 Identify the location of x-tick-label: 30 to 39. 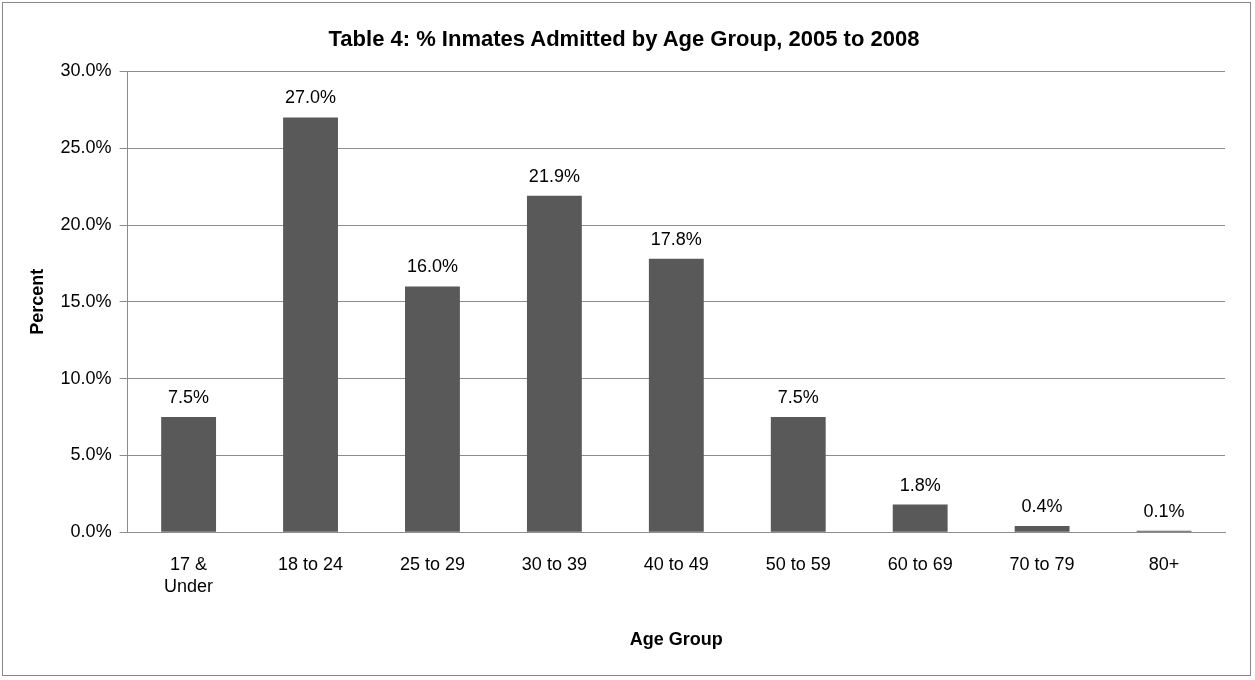
(554, 563).